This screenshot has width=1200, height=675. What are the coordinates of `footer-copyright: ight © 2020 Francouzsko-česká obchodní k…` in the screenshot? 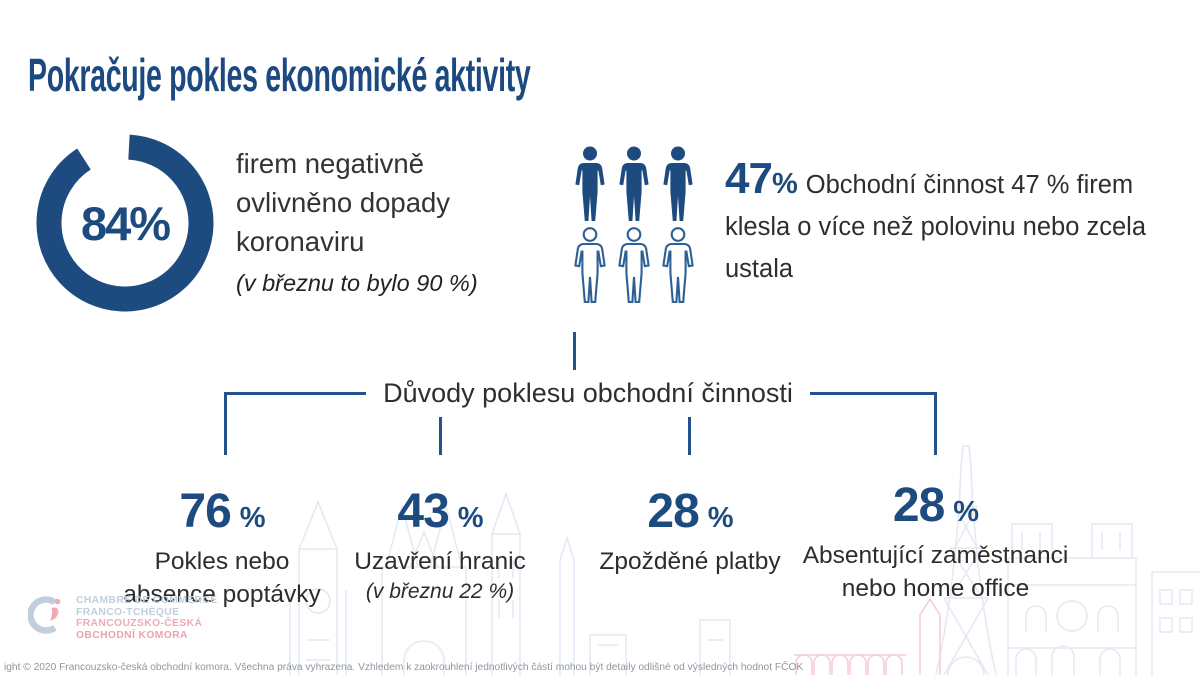 It's located at (404, 667).